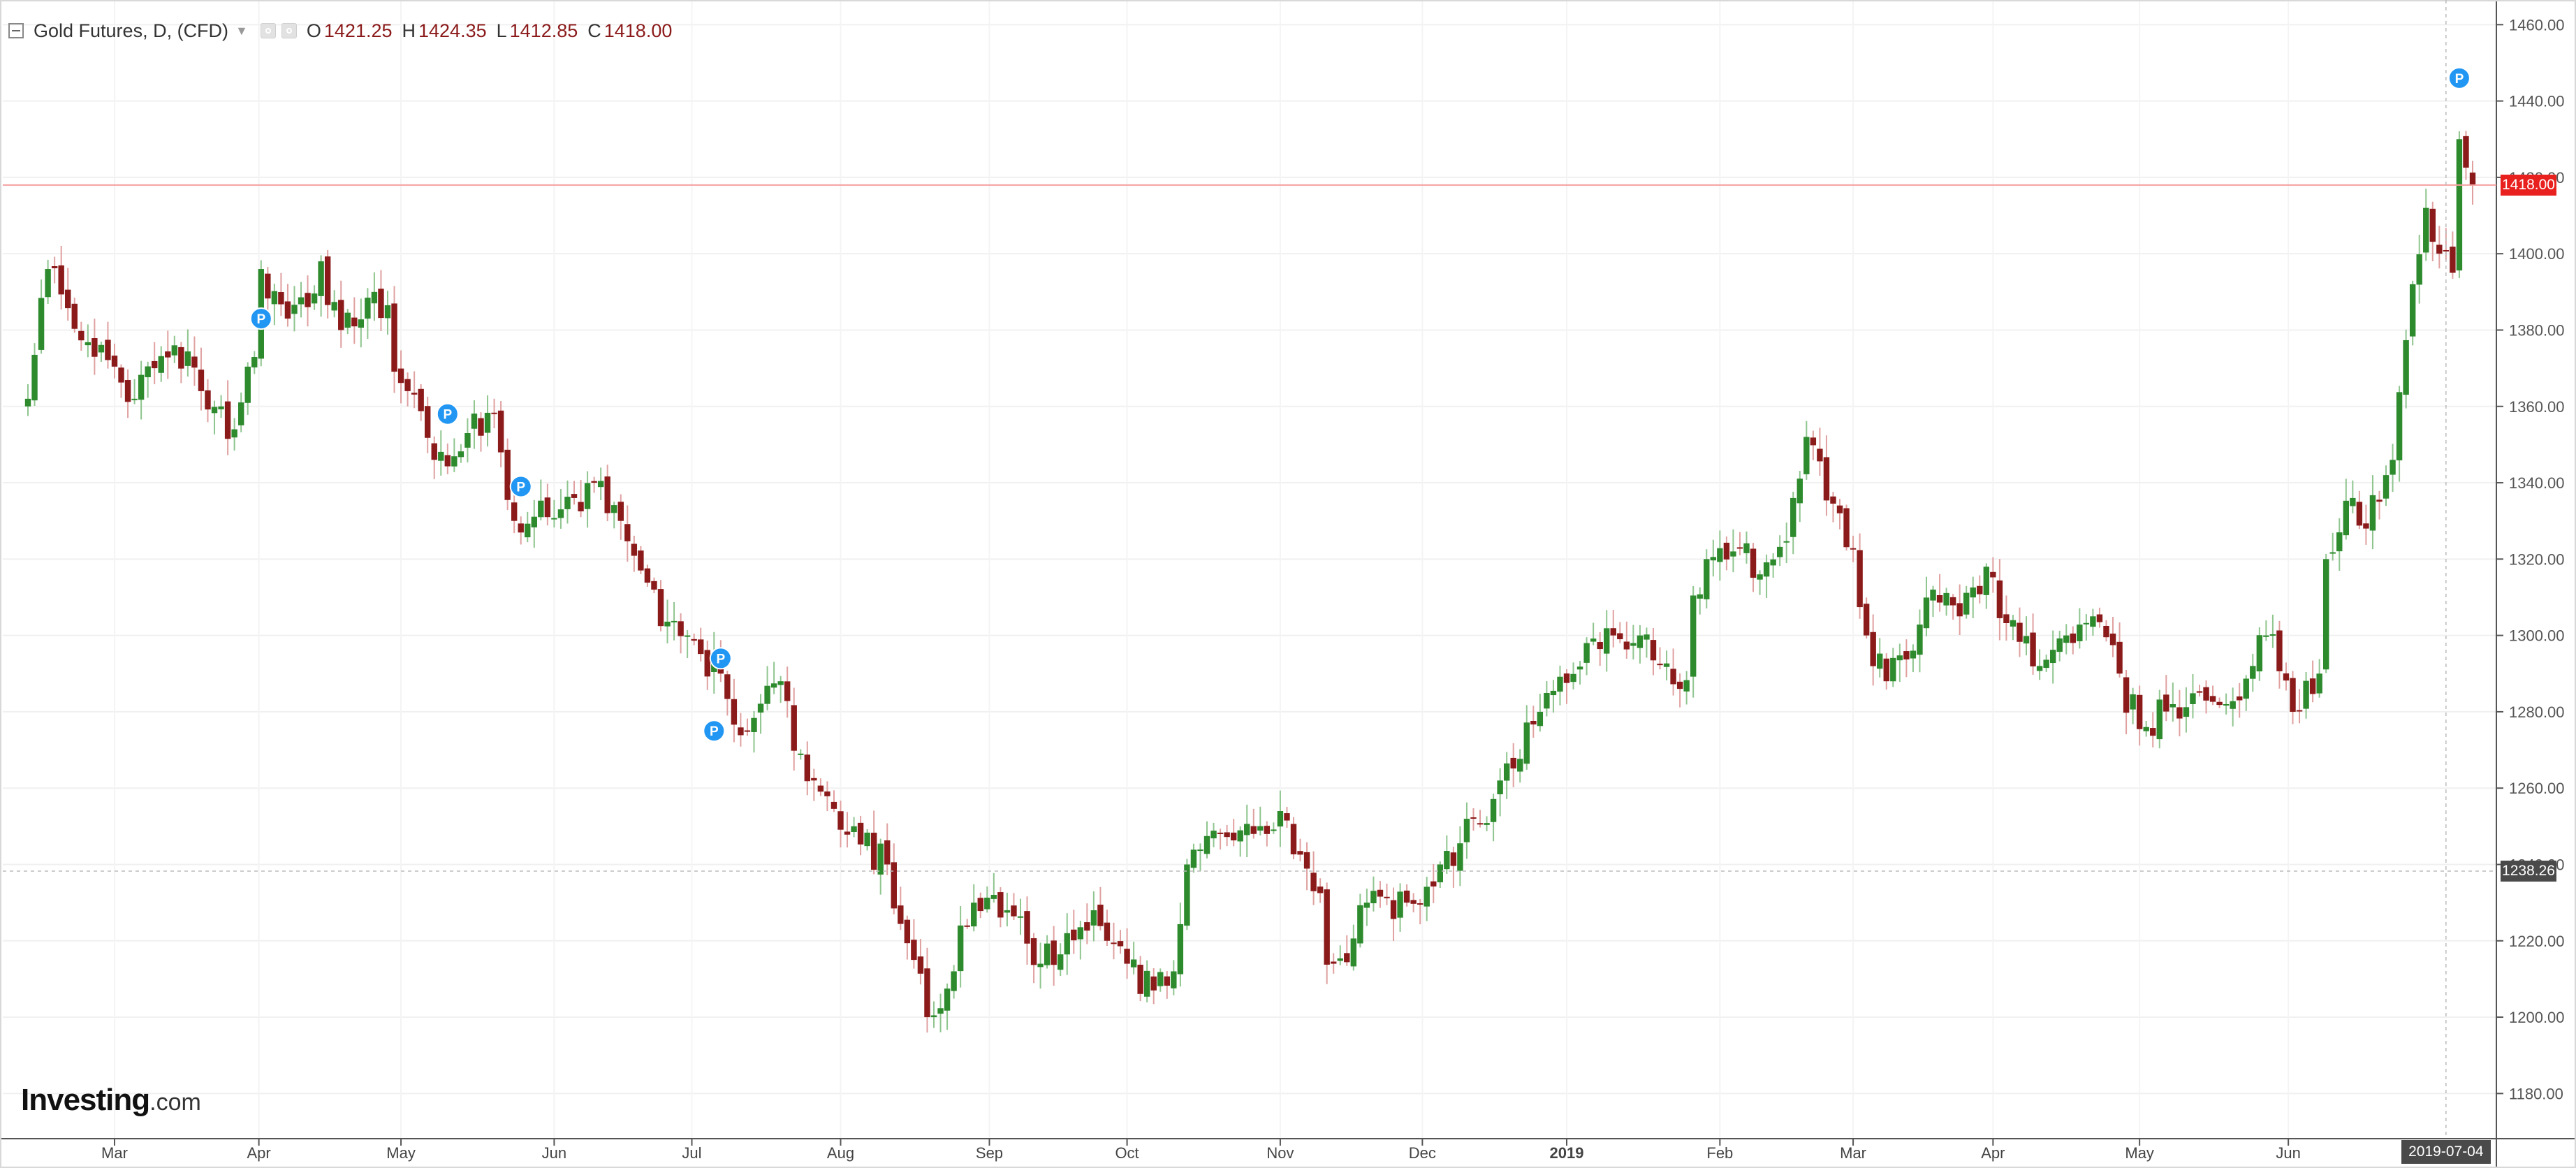 Image resolution: width=2576 pixels, height=1168 pixels. Describe the element at coordinates (16, 30) in the screenshot. I see `collapse-icon` at that location.